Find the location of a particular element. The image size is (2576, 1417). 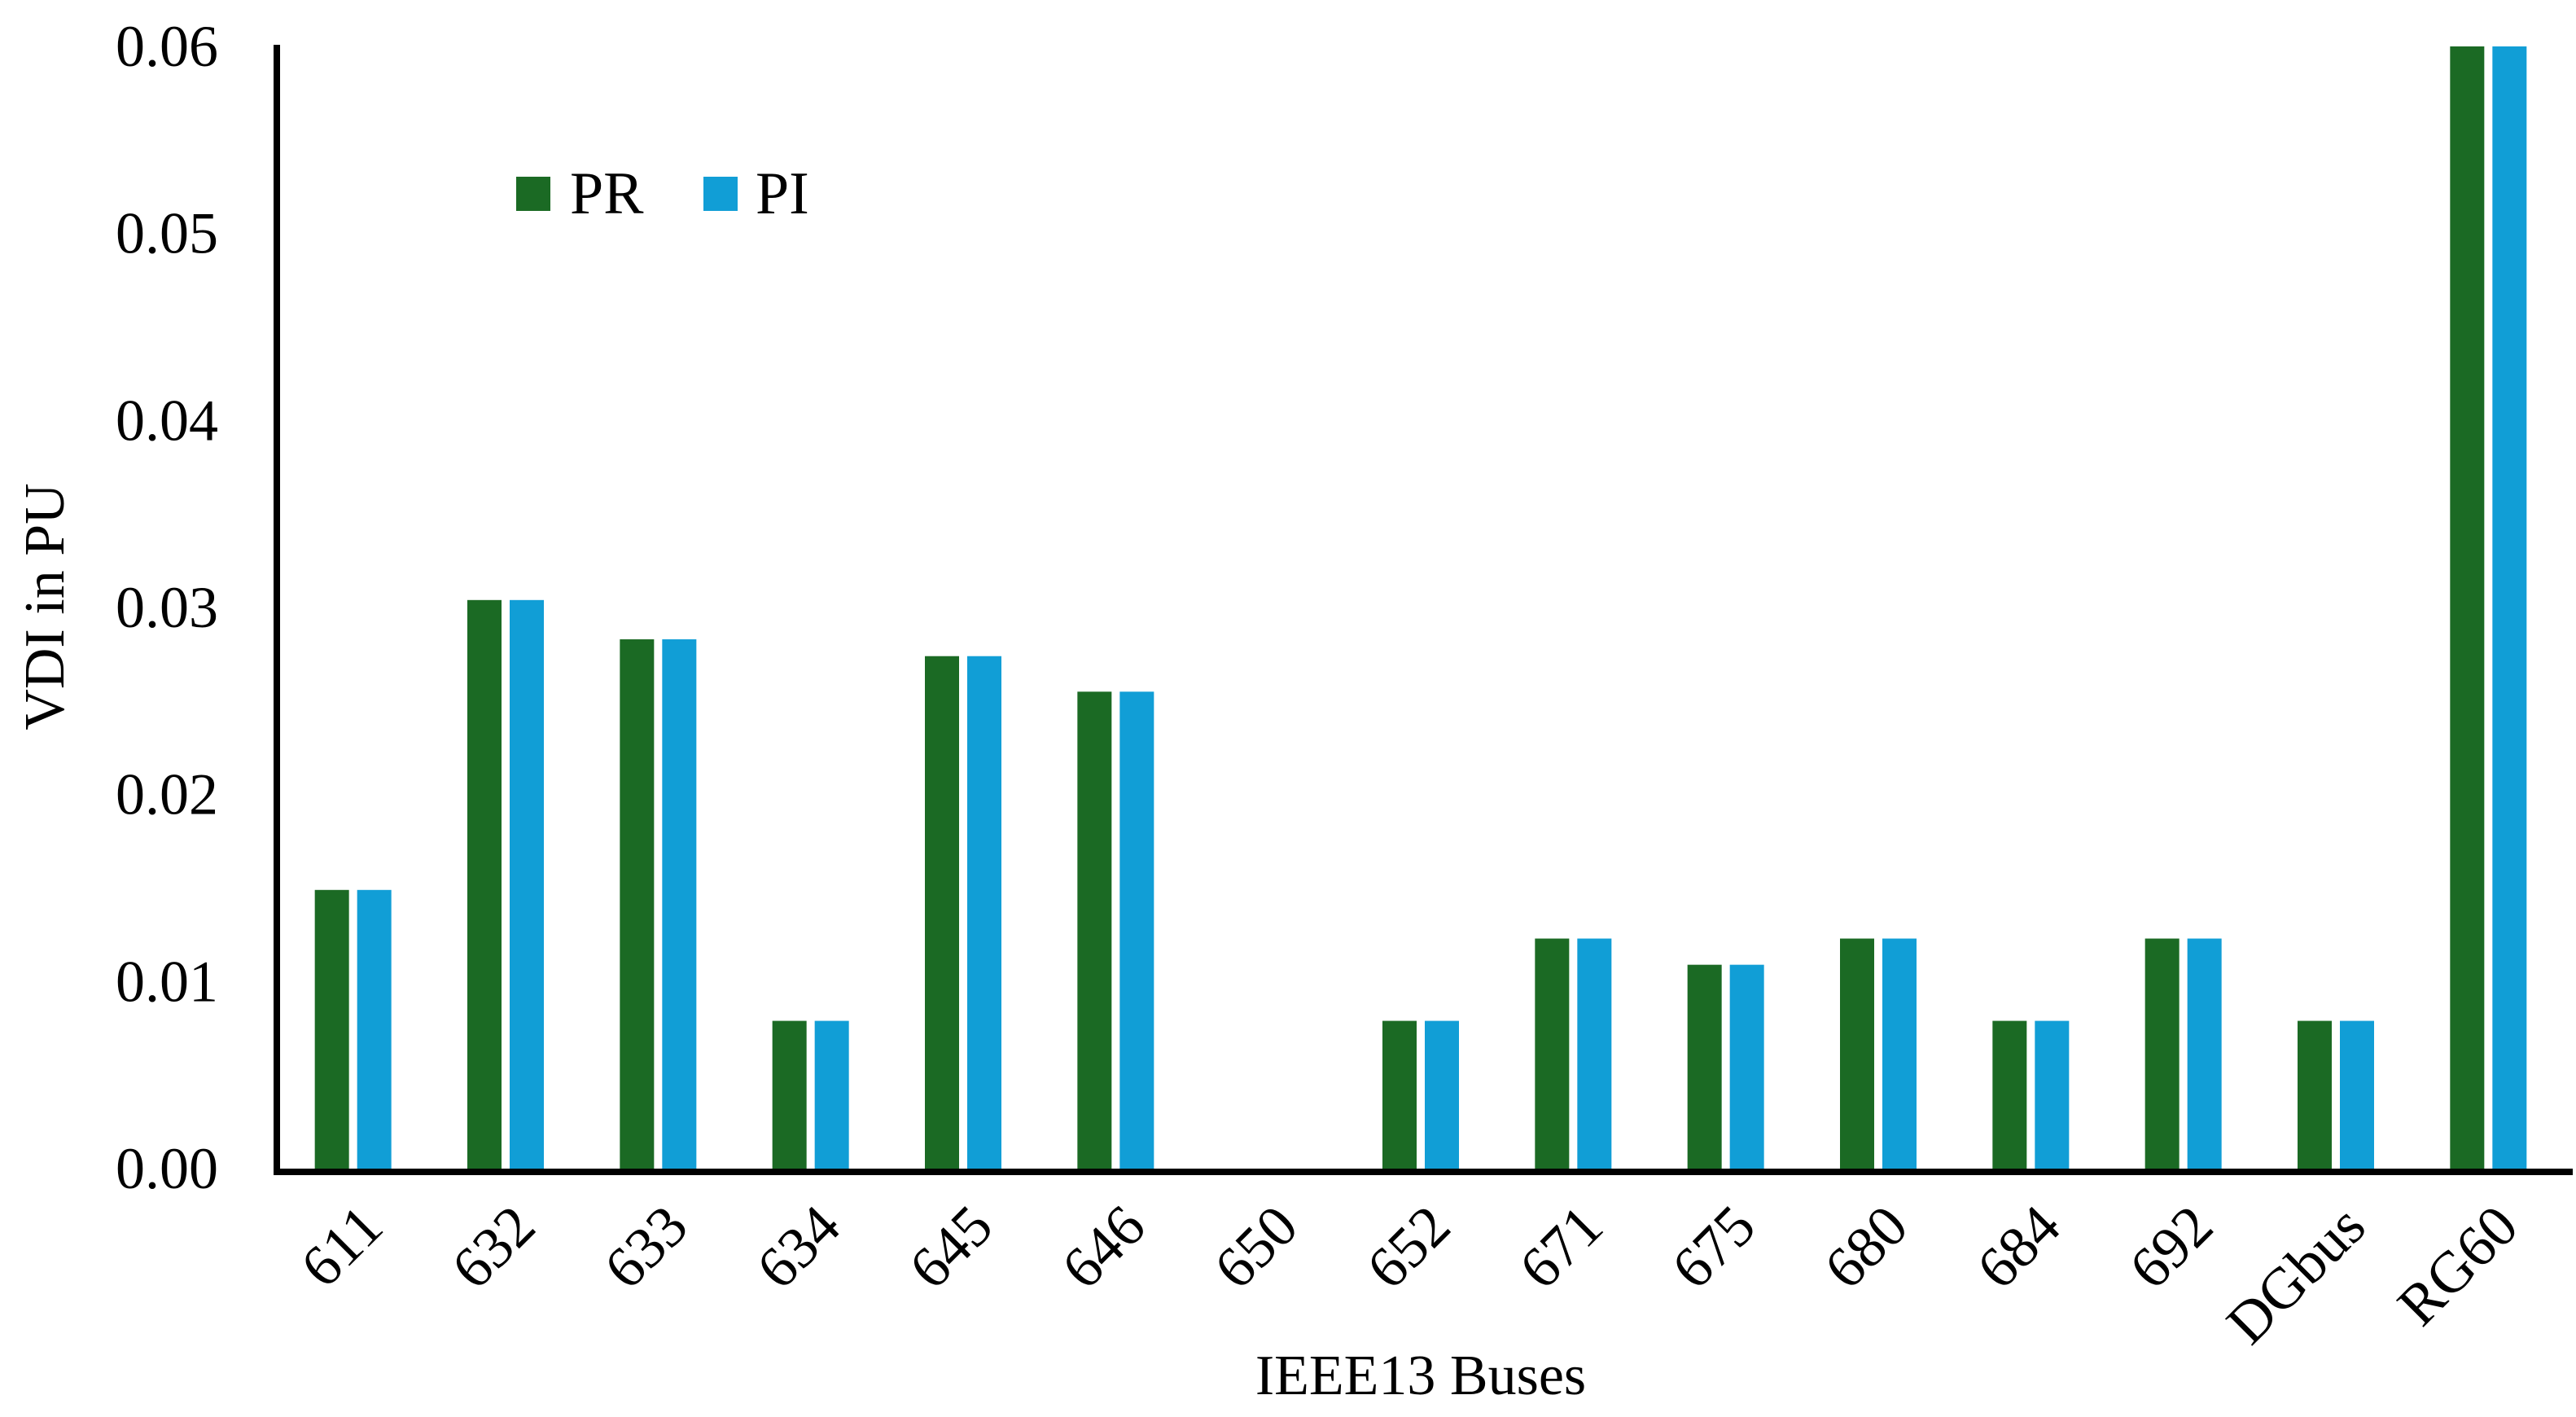

x-tick-label: 633 is located at coordinates (646, 1247).